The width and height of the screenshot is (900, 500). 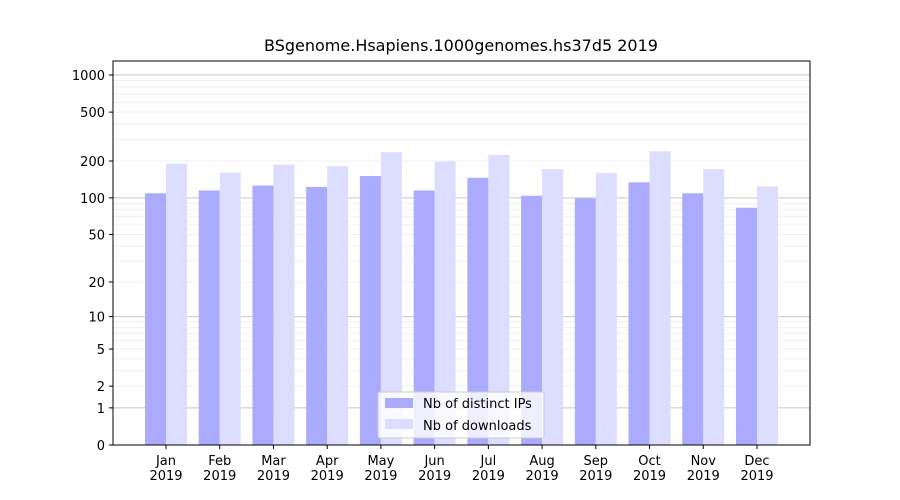 I want to click on legend-box, so click(x=461, y=415).